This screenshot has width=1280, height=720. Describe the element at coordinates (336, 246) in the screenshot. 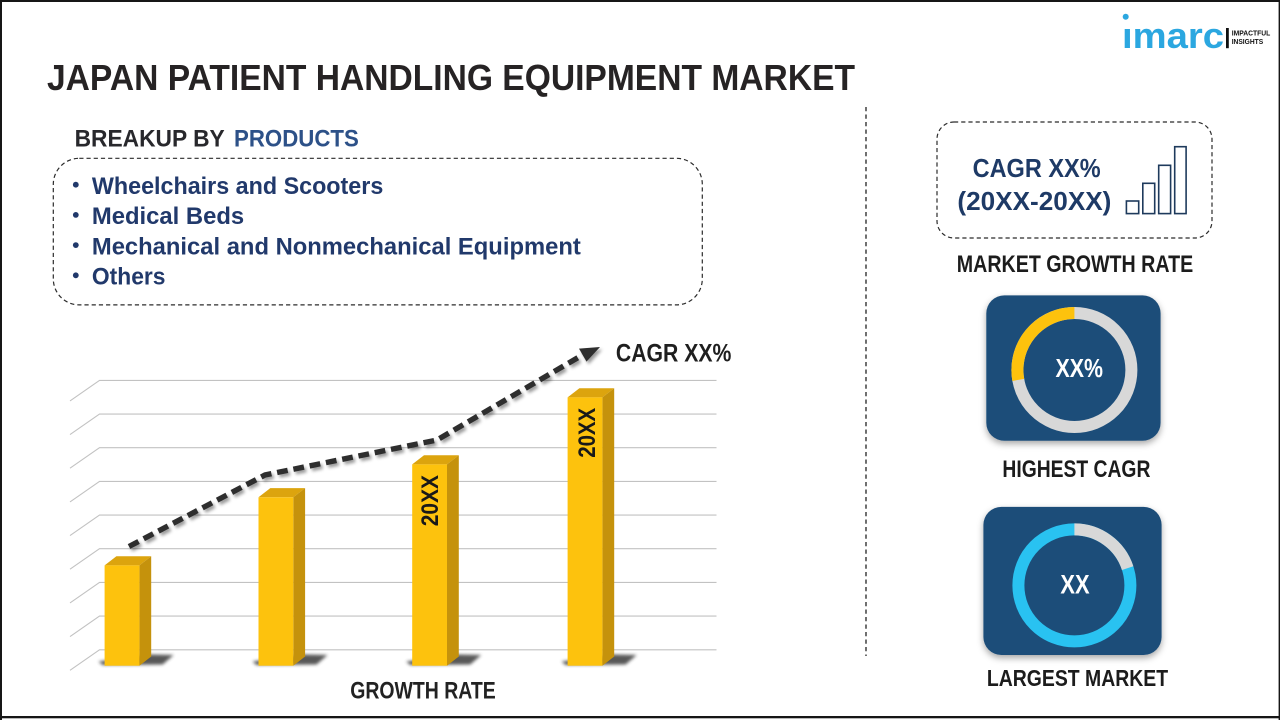

I see `svg-text:Mechanical and Nonmechanical E: Mechanical and Nonmechanical Equipment` at that location.